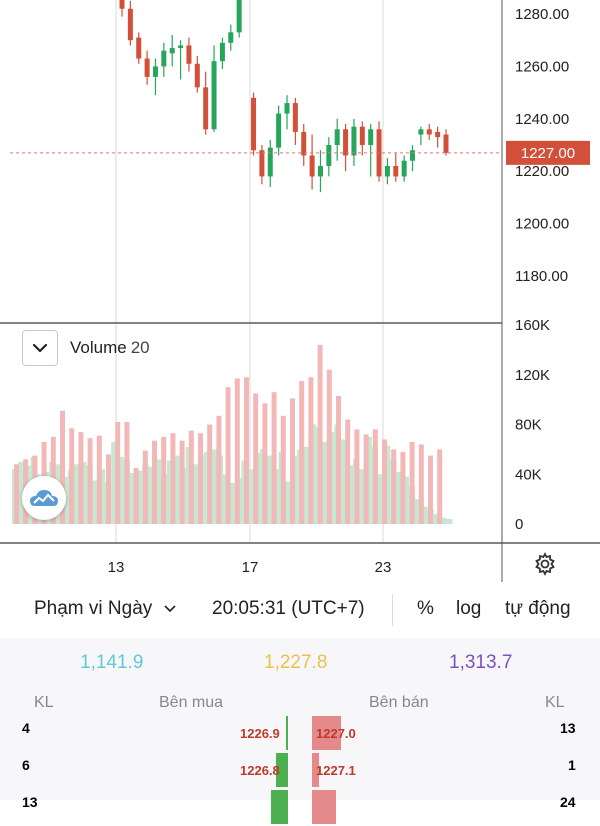  What do you see at coordinates (250, 567) in the screenshot?
I see `time-axis-labels: 13 17 23` at bounding box center [250, 567].